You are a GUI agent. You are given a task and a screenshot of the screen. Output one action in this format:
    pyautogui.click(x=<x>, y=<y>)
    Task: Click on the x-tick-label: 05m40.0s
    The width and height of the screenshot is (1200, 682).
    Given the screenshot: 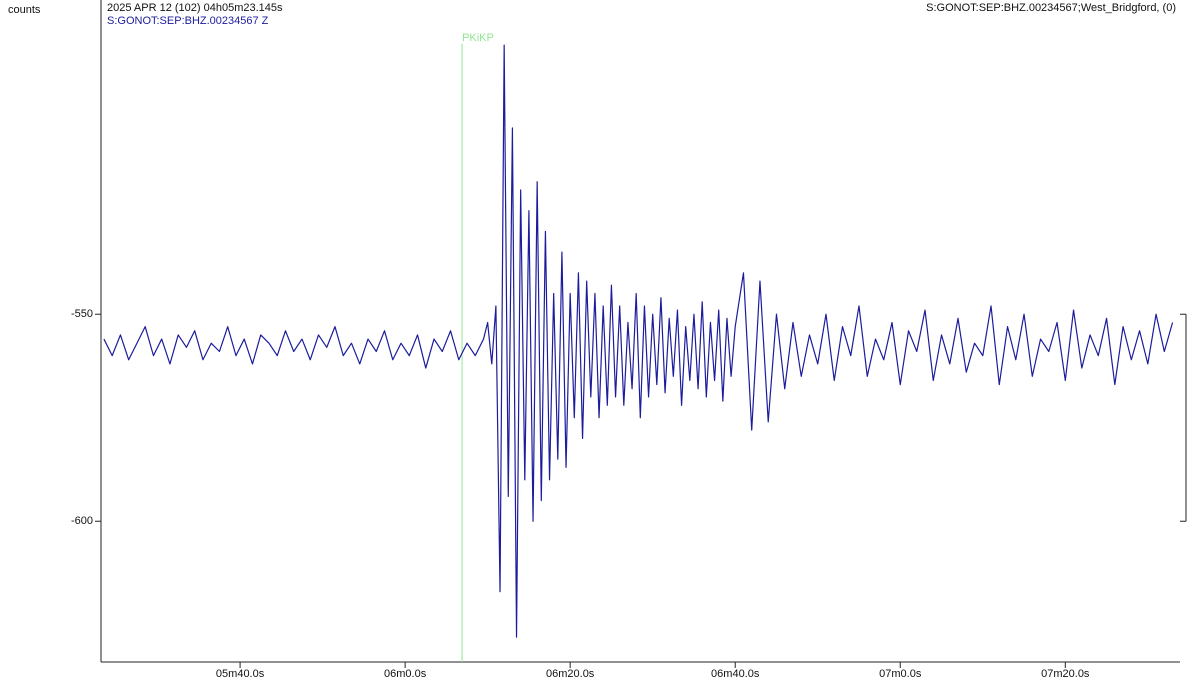 What is the action you would take?
    pyautogui.click(x=240, y=674)
    